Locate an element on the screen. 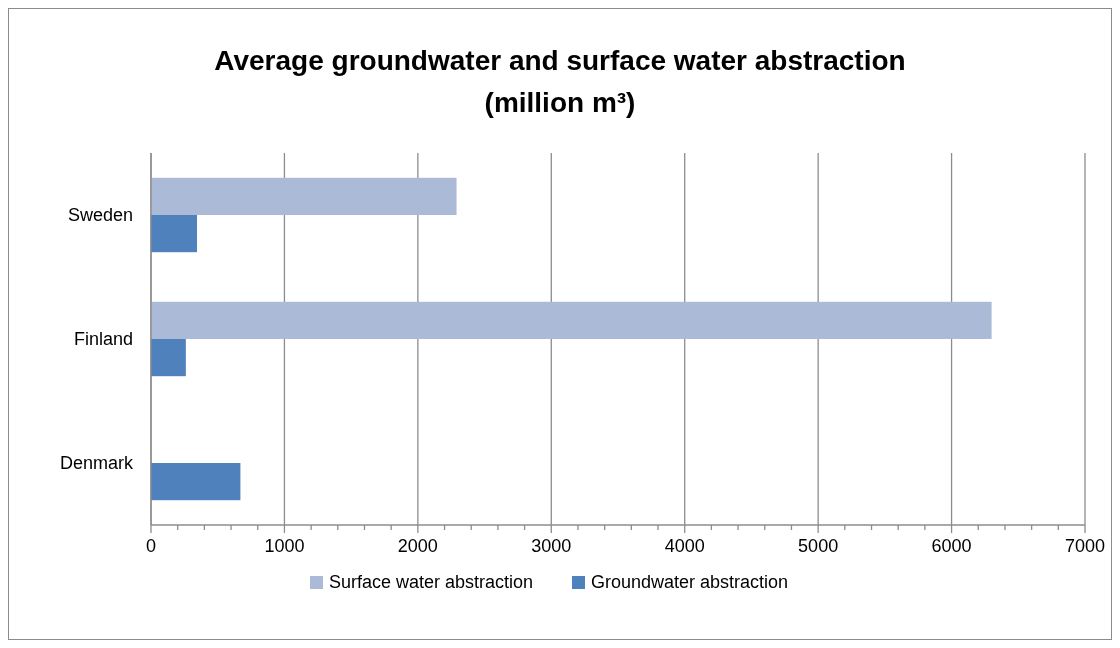  chart-title: Average groundwater and surface water abstraction (million m³) is located at coordinates (560, 81).